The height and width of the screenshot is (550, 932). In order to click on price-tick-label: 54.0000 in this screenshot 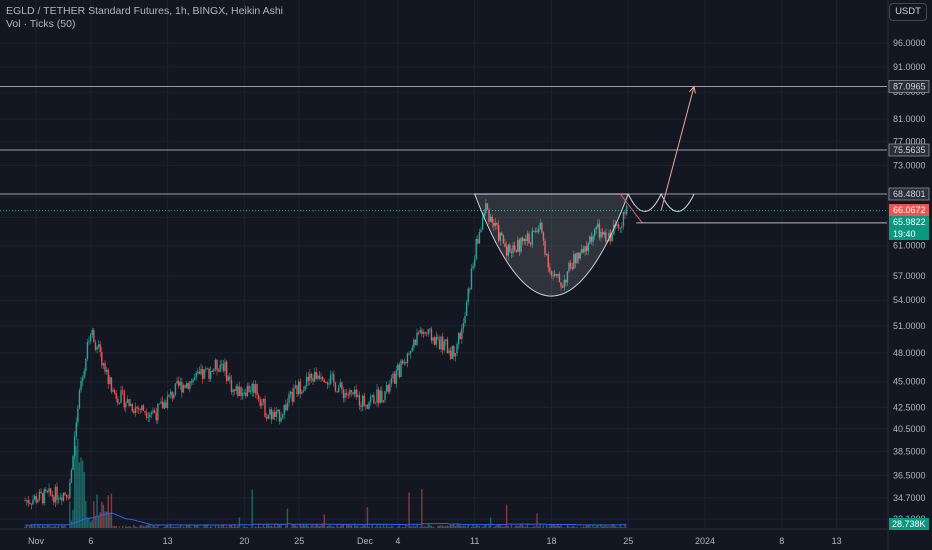, I will do `click(909, 300)`.